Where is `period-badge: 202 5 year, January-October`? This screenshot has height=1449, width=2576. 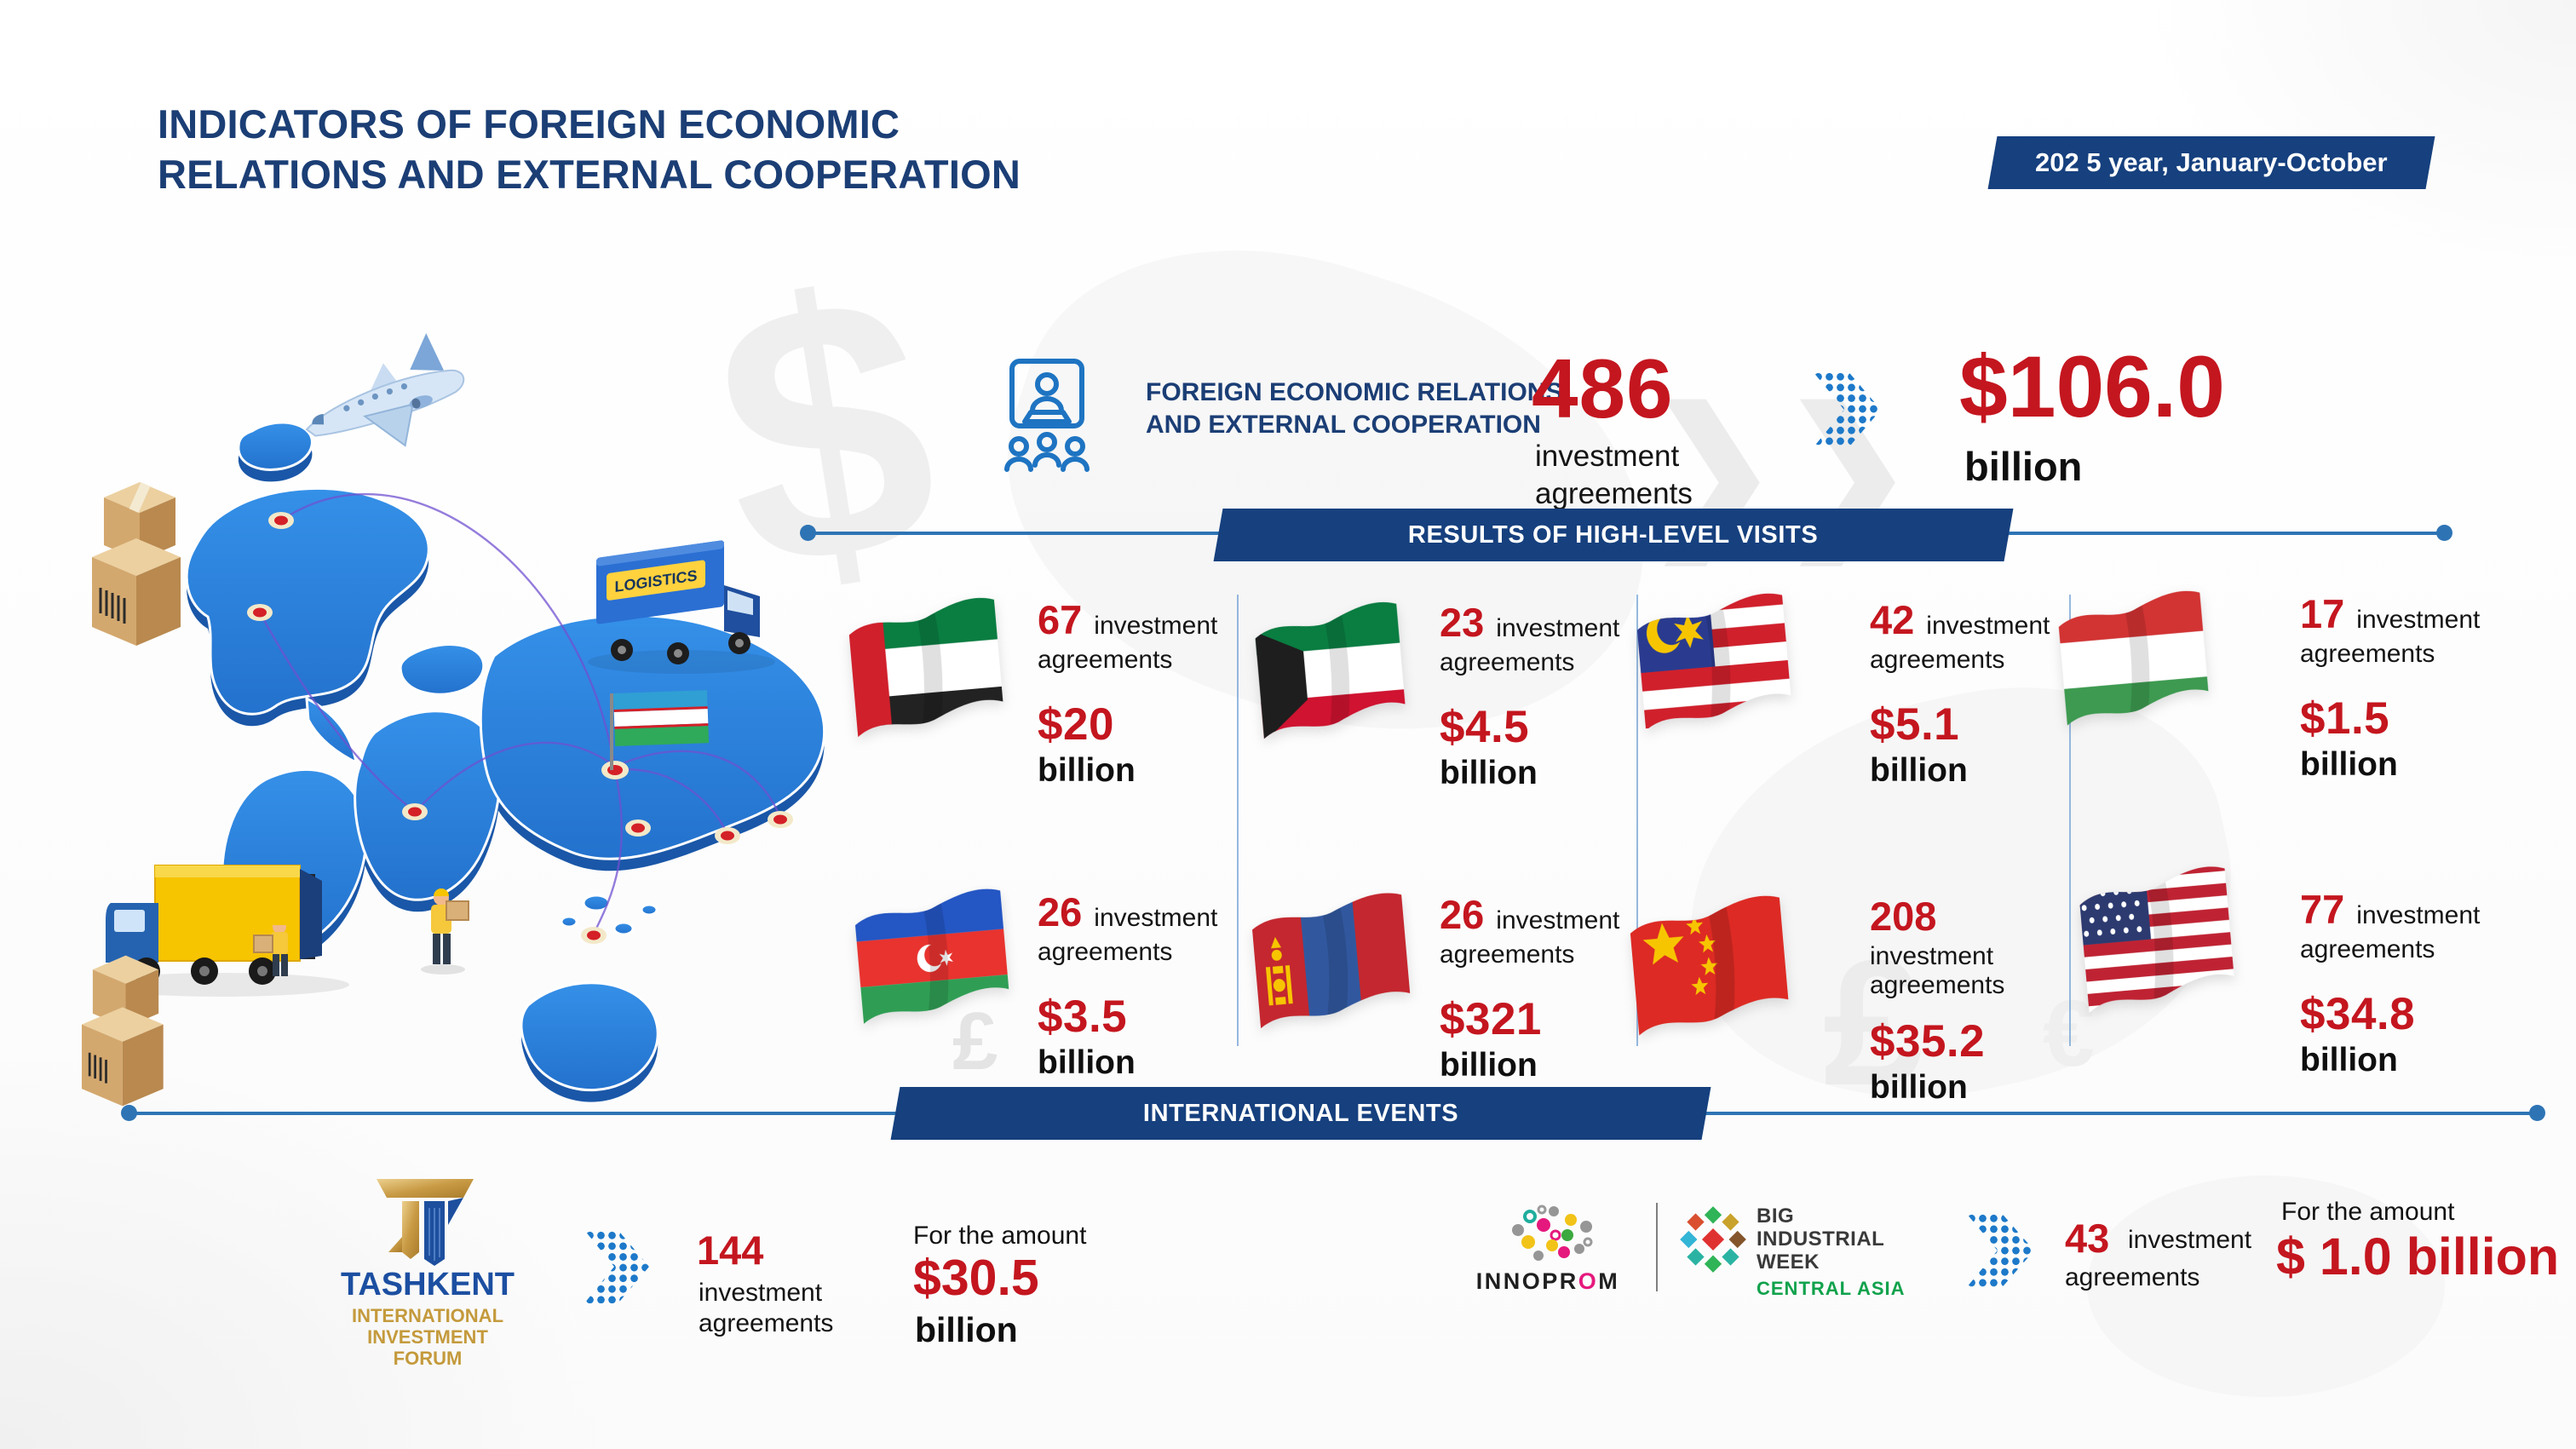
period-badge: 202 5 year, January-October is located at coordinates (2211, 162).